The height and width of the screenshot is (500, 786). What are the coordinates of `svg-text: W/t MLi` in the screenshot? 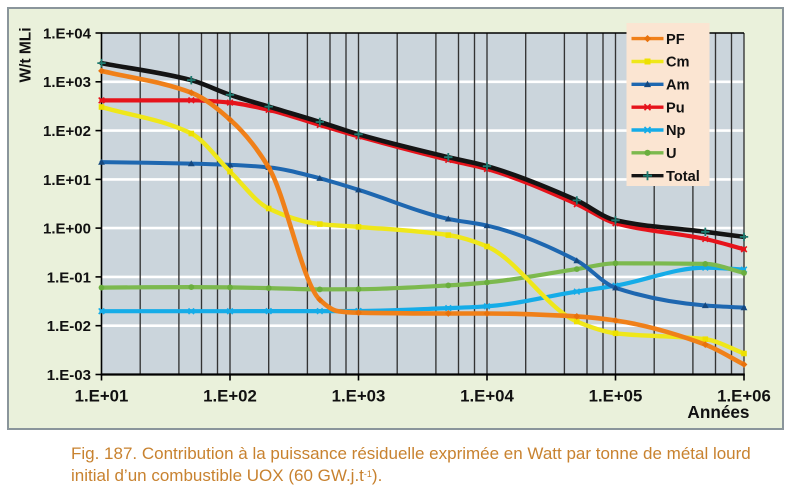 It's located at (26, 54).